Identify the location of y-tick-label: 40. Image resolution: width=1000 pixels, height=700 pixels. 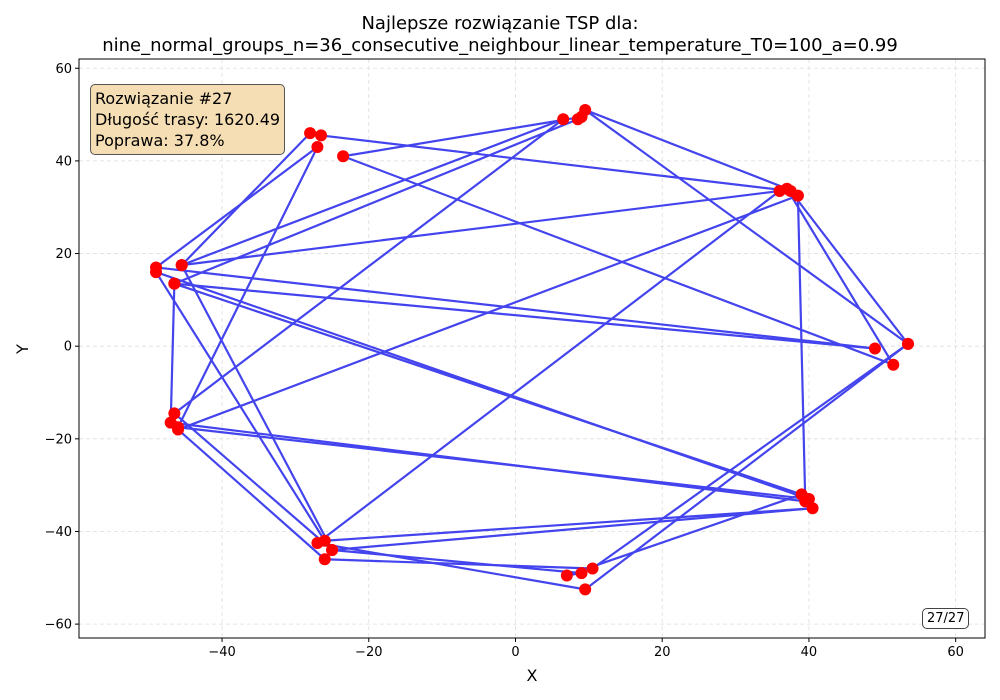
(63, 161).